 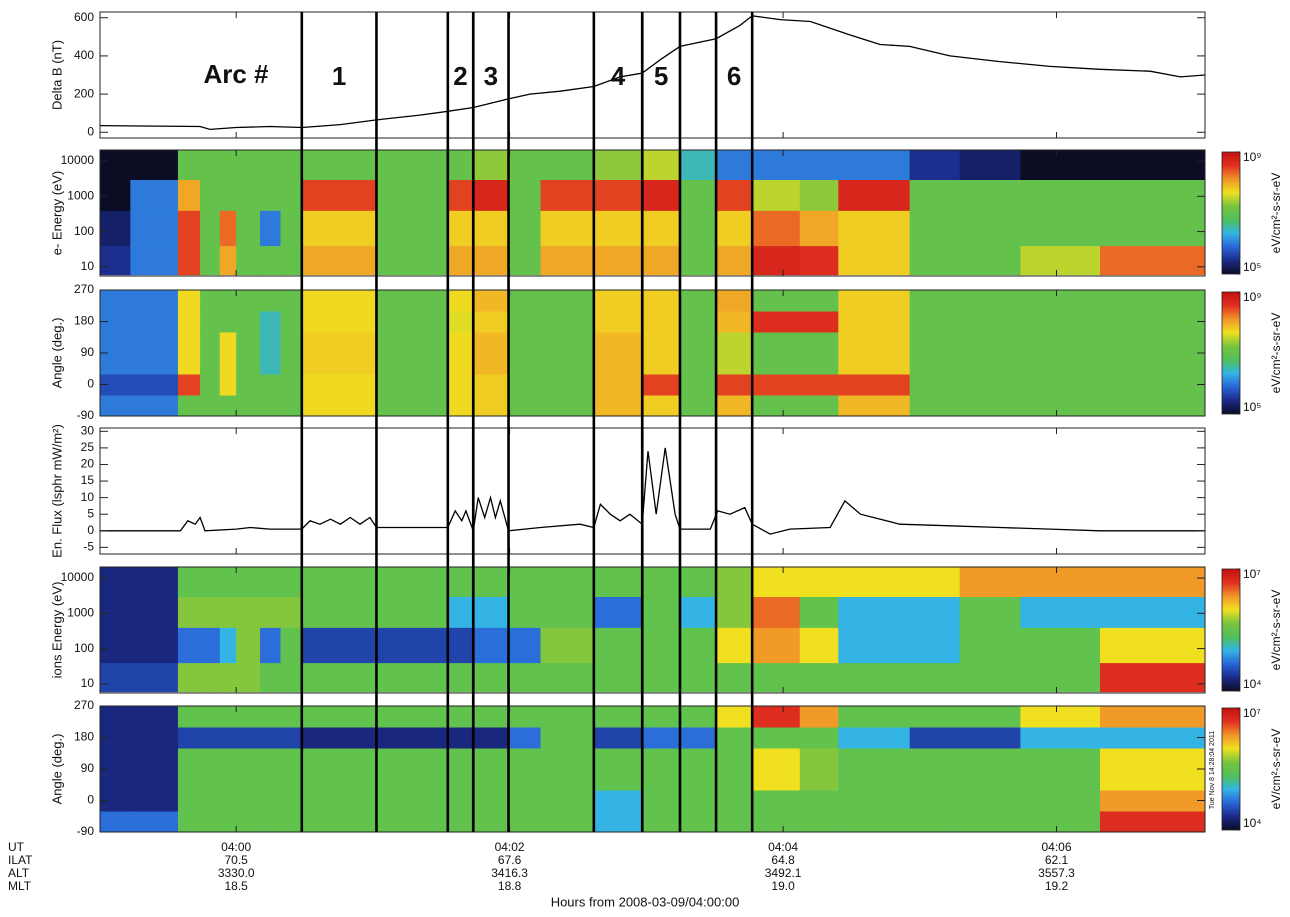 I want to click on colorbar-label: eV/cm²-s-sr-eV, so click(x=1276, y=769).